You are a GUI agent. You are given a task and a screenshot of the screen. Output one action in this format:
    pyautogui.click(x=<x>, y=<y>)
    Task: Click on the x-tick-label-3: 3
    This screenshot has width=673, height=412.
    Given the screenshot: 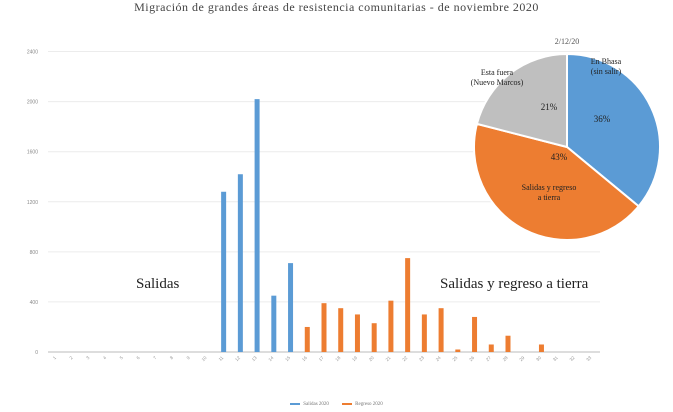 What is the action you would take?
    pyautogui.click(x=88, y=358)
    